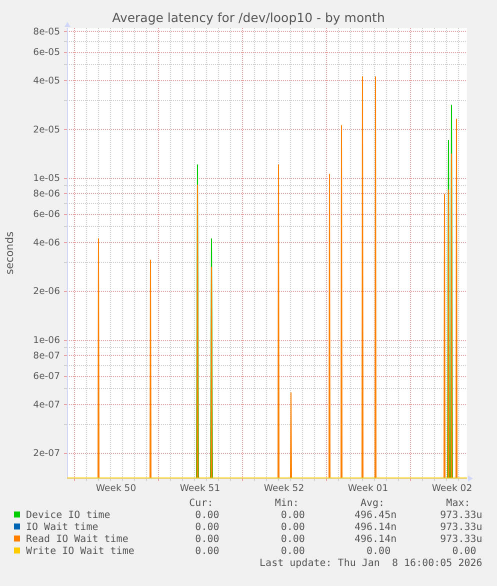 The height and width of the screenshot is (586, 497). Describe the element at coordinates (46, 194) in the screenshot. I see `y-tick-label: 8e-06` at that location.